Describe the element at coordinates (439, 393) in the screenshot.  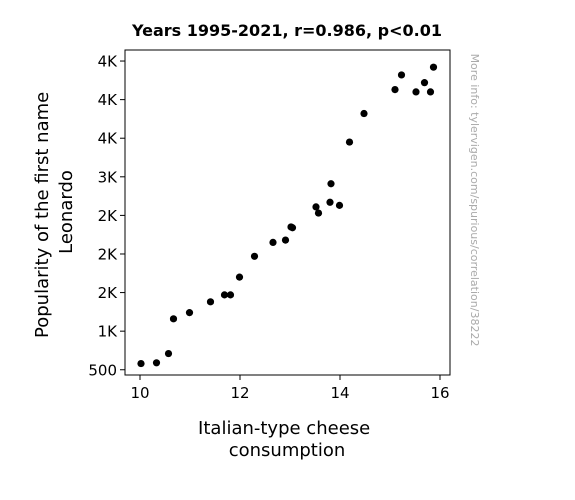
I see `x-tick-label: 16` at that location.